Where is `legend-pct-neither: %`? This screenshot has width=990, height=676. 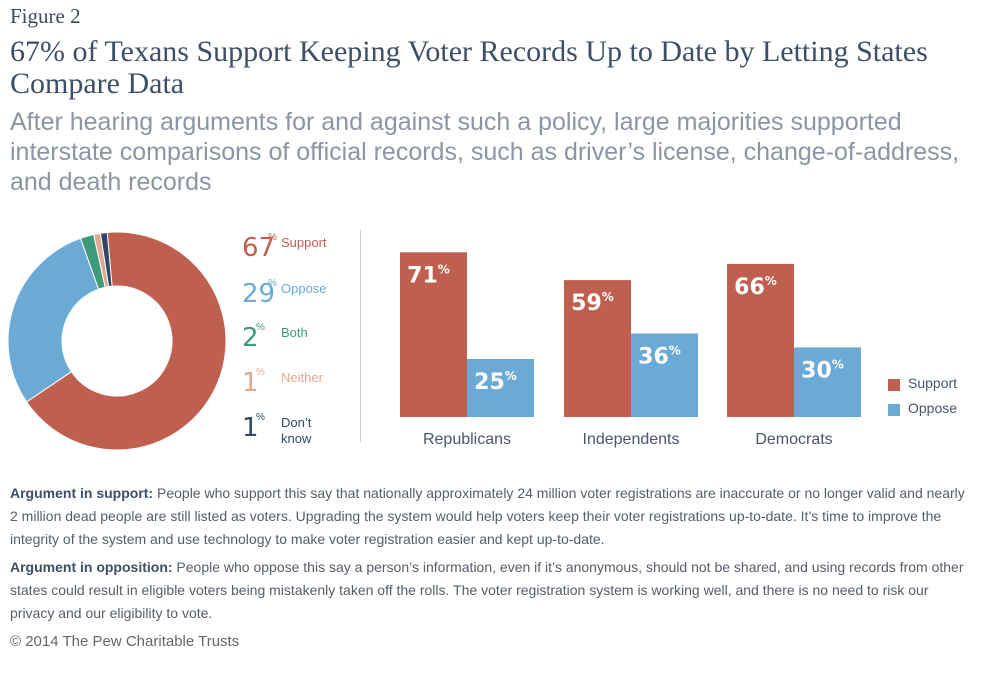 legend-pct-neither: % is located at coordinates (260, 372).